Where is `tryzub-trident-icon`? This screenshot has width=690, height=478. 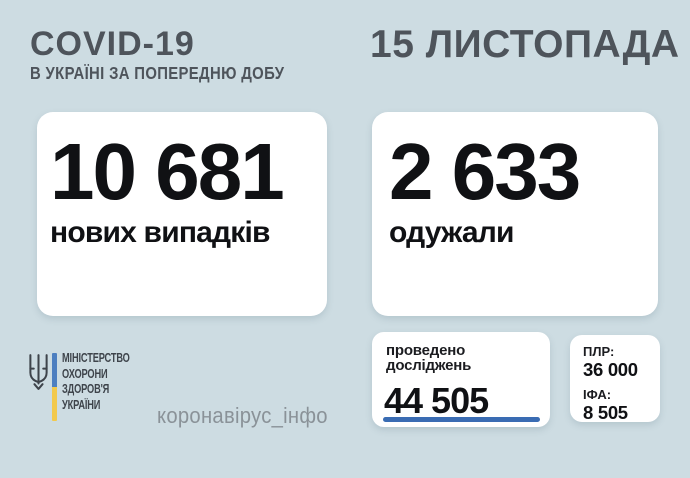
tryzub-trident-icon is located at coordinates (38, 372).